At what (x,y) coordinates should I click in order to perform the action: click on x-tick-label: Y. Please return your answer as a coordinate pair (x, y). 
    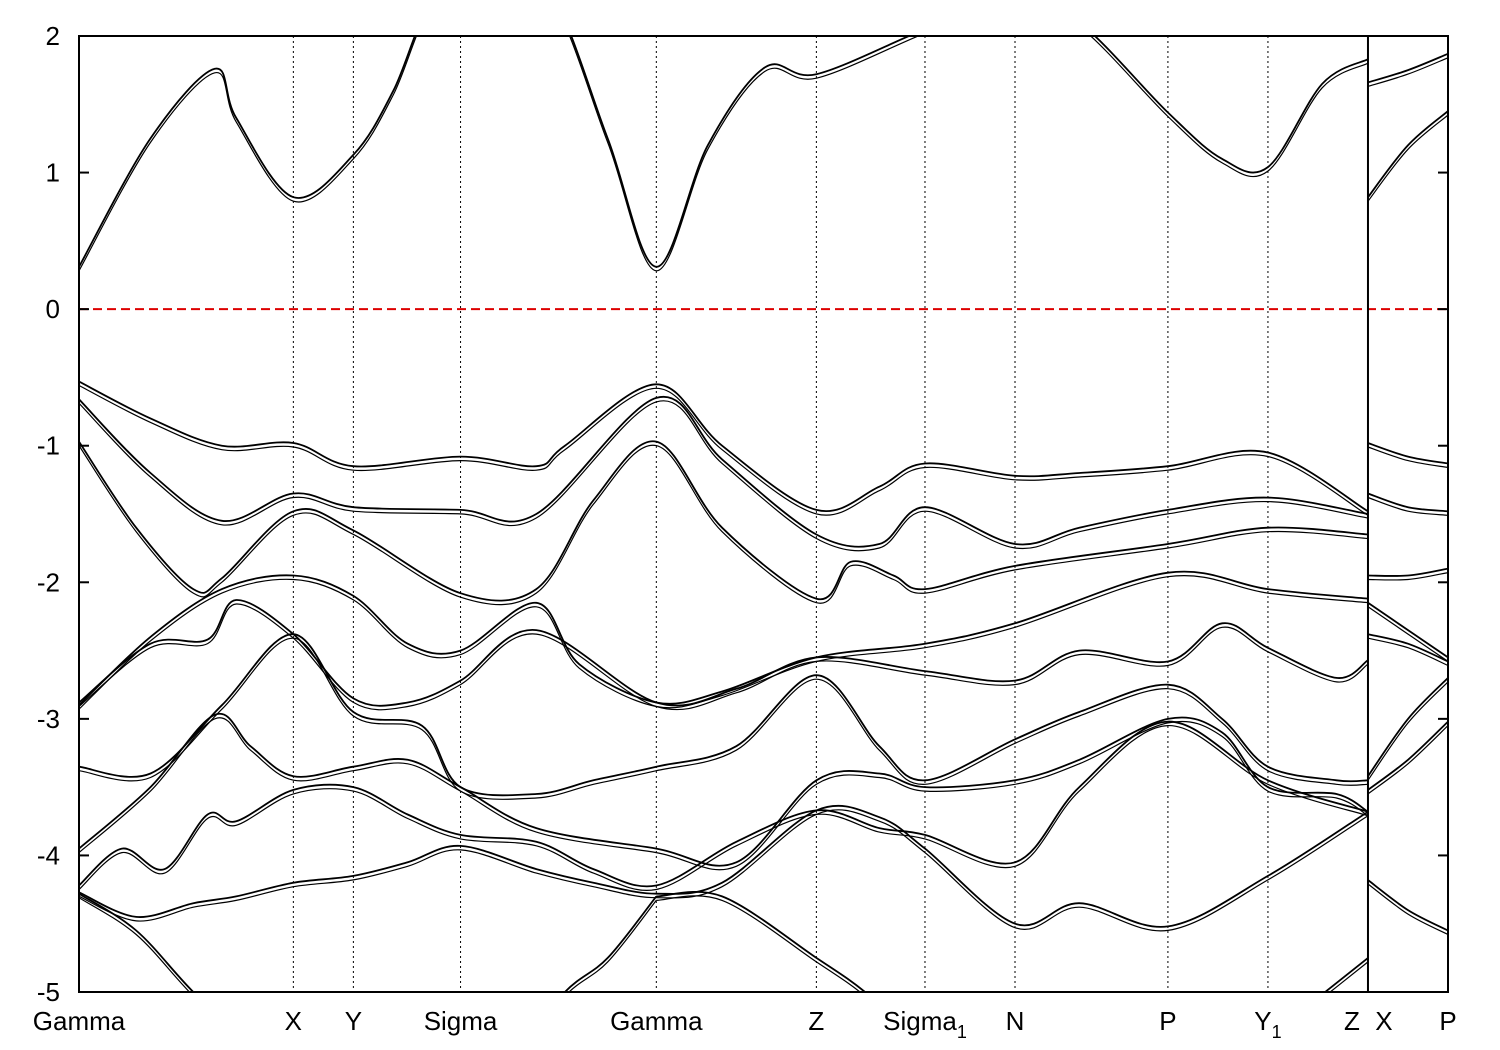
    Looking at the image, I should click on (353, 1021).